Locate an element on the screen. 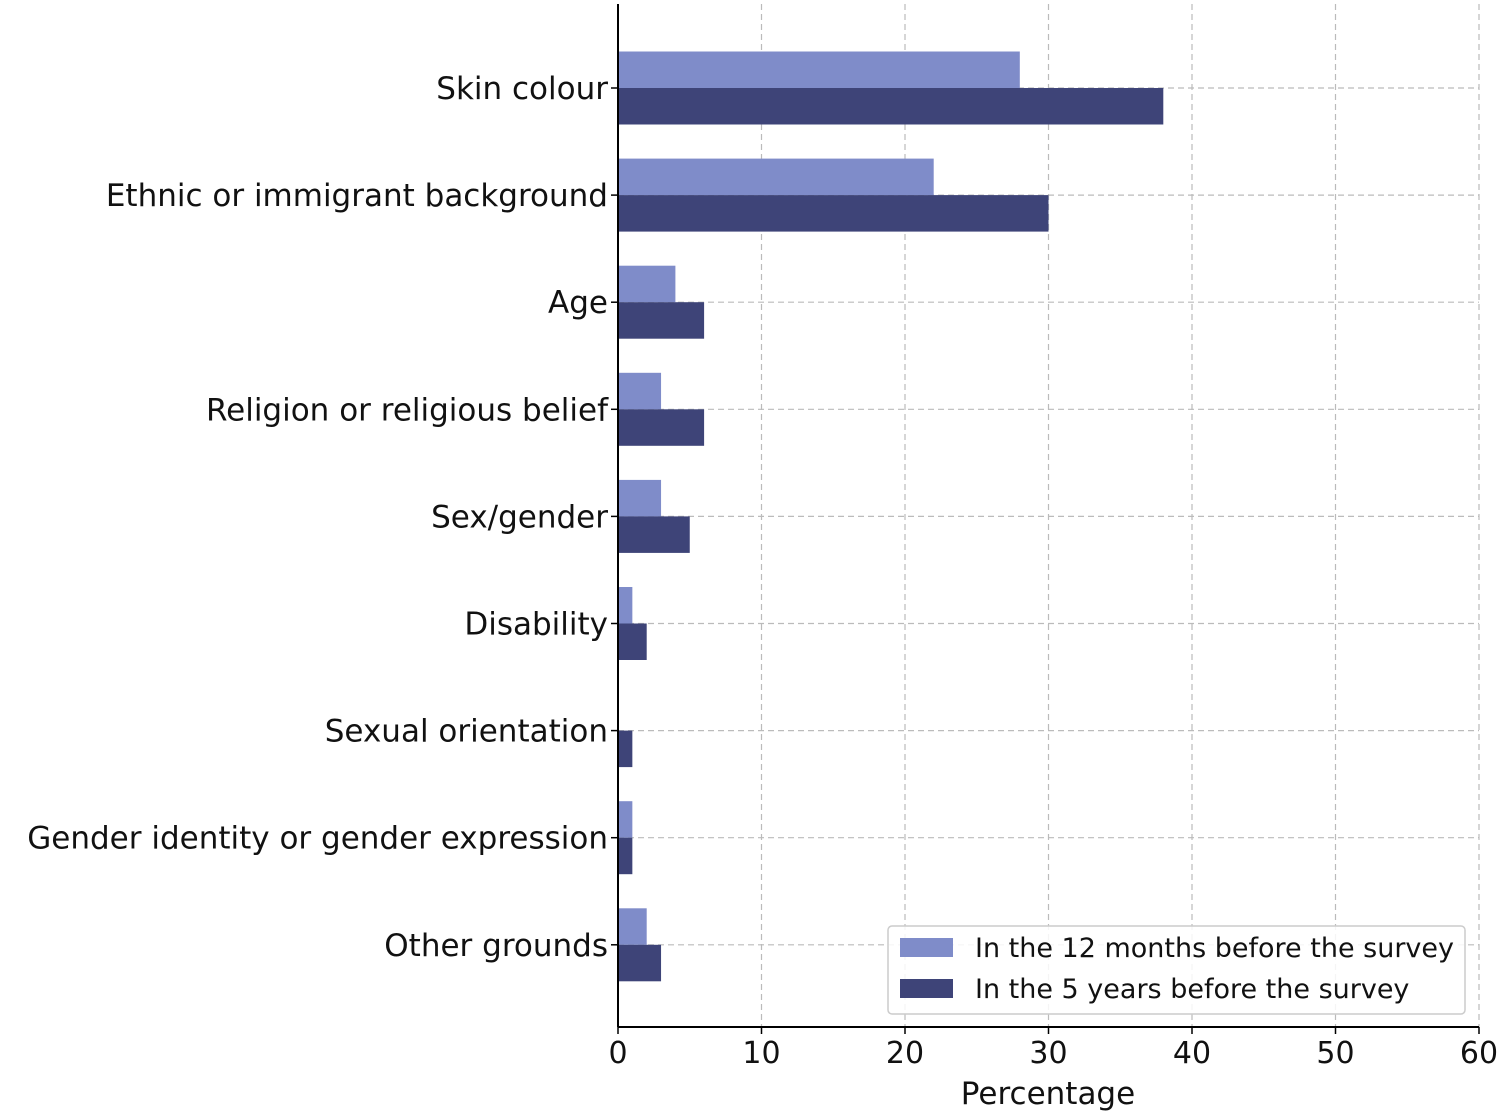 This screenshot has width=1500, height=1112. bar-ethnic-or-immigrant-background-5-years is located at coordinates (833, 213).